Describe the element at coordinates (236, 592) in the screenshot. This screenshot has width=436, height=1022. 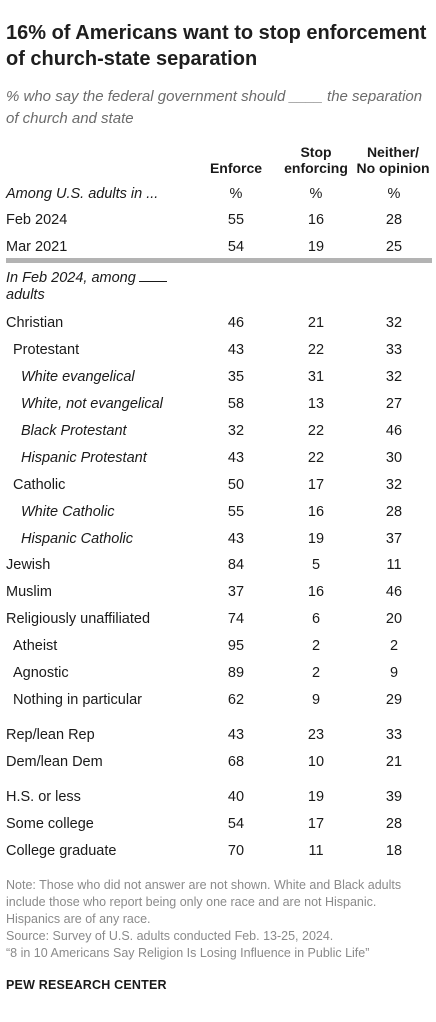
I see `value-enforce: 37` at that location.